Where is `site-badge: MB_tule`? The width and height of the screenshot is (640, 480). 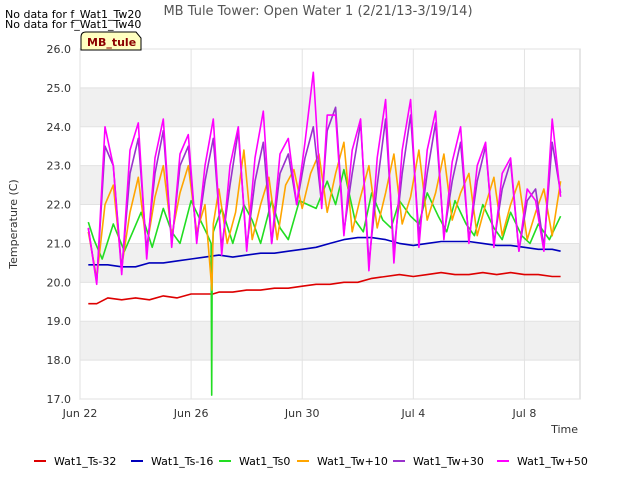
site-badge: MB_tule is located at coordinates (111, 41).